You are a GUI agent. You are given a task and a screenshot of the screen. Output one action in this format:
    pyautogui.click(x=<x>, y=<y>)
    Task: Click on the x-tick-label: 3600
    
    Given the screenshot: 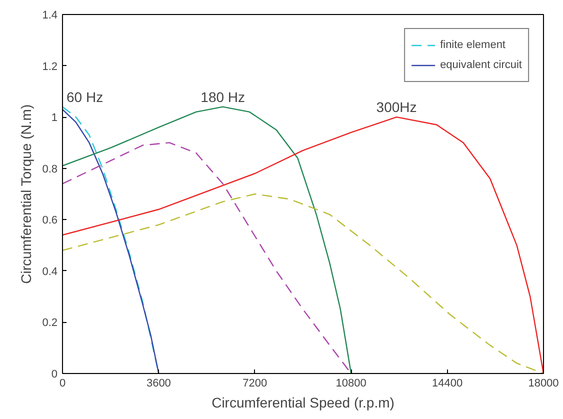 What is the action you would take?
    pyautogui.click(x=158, y=384)
    